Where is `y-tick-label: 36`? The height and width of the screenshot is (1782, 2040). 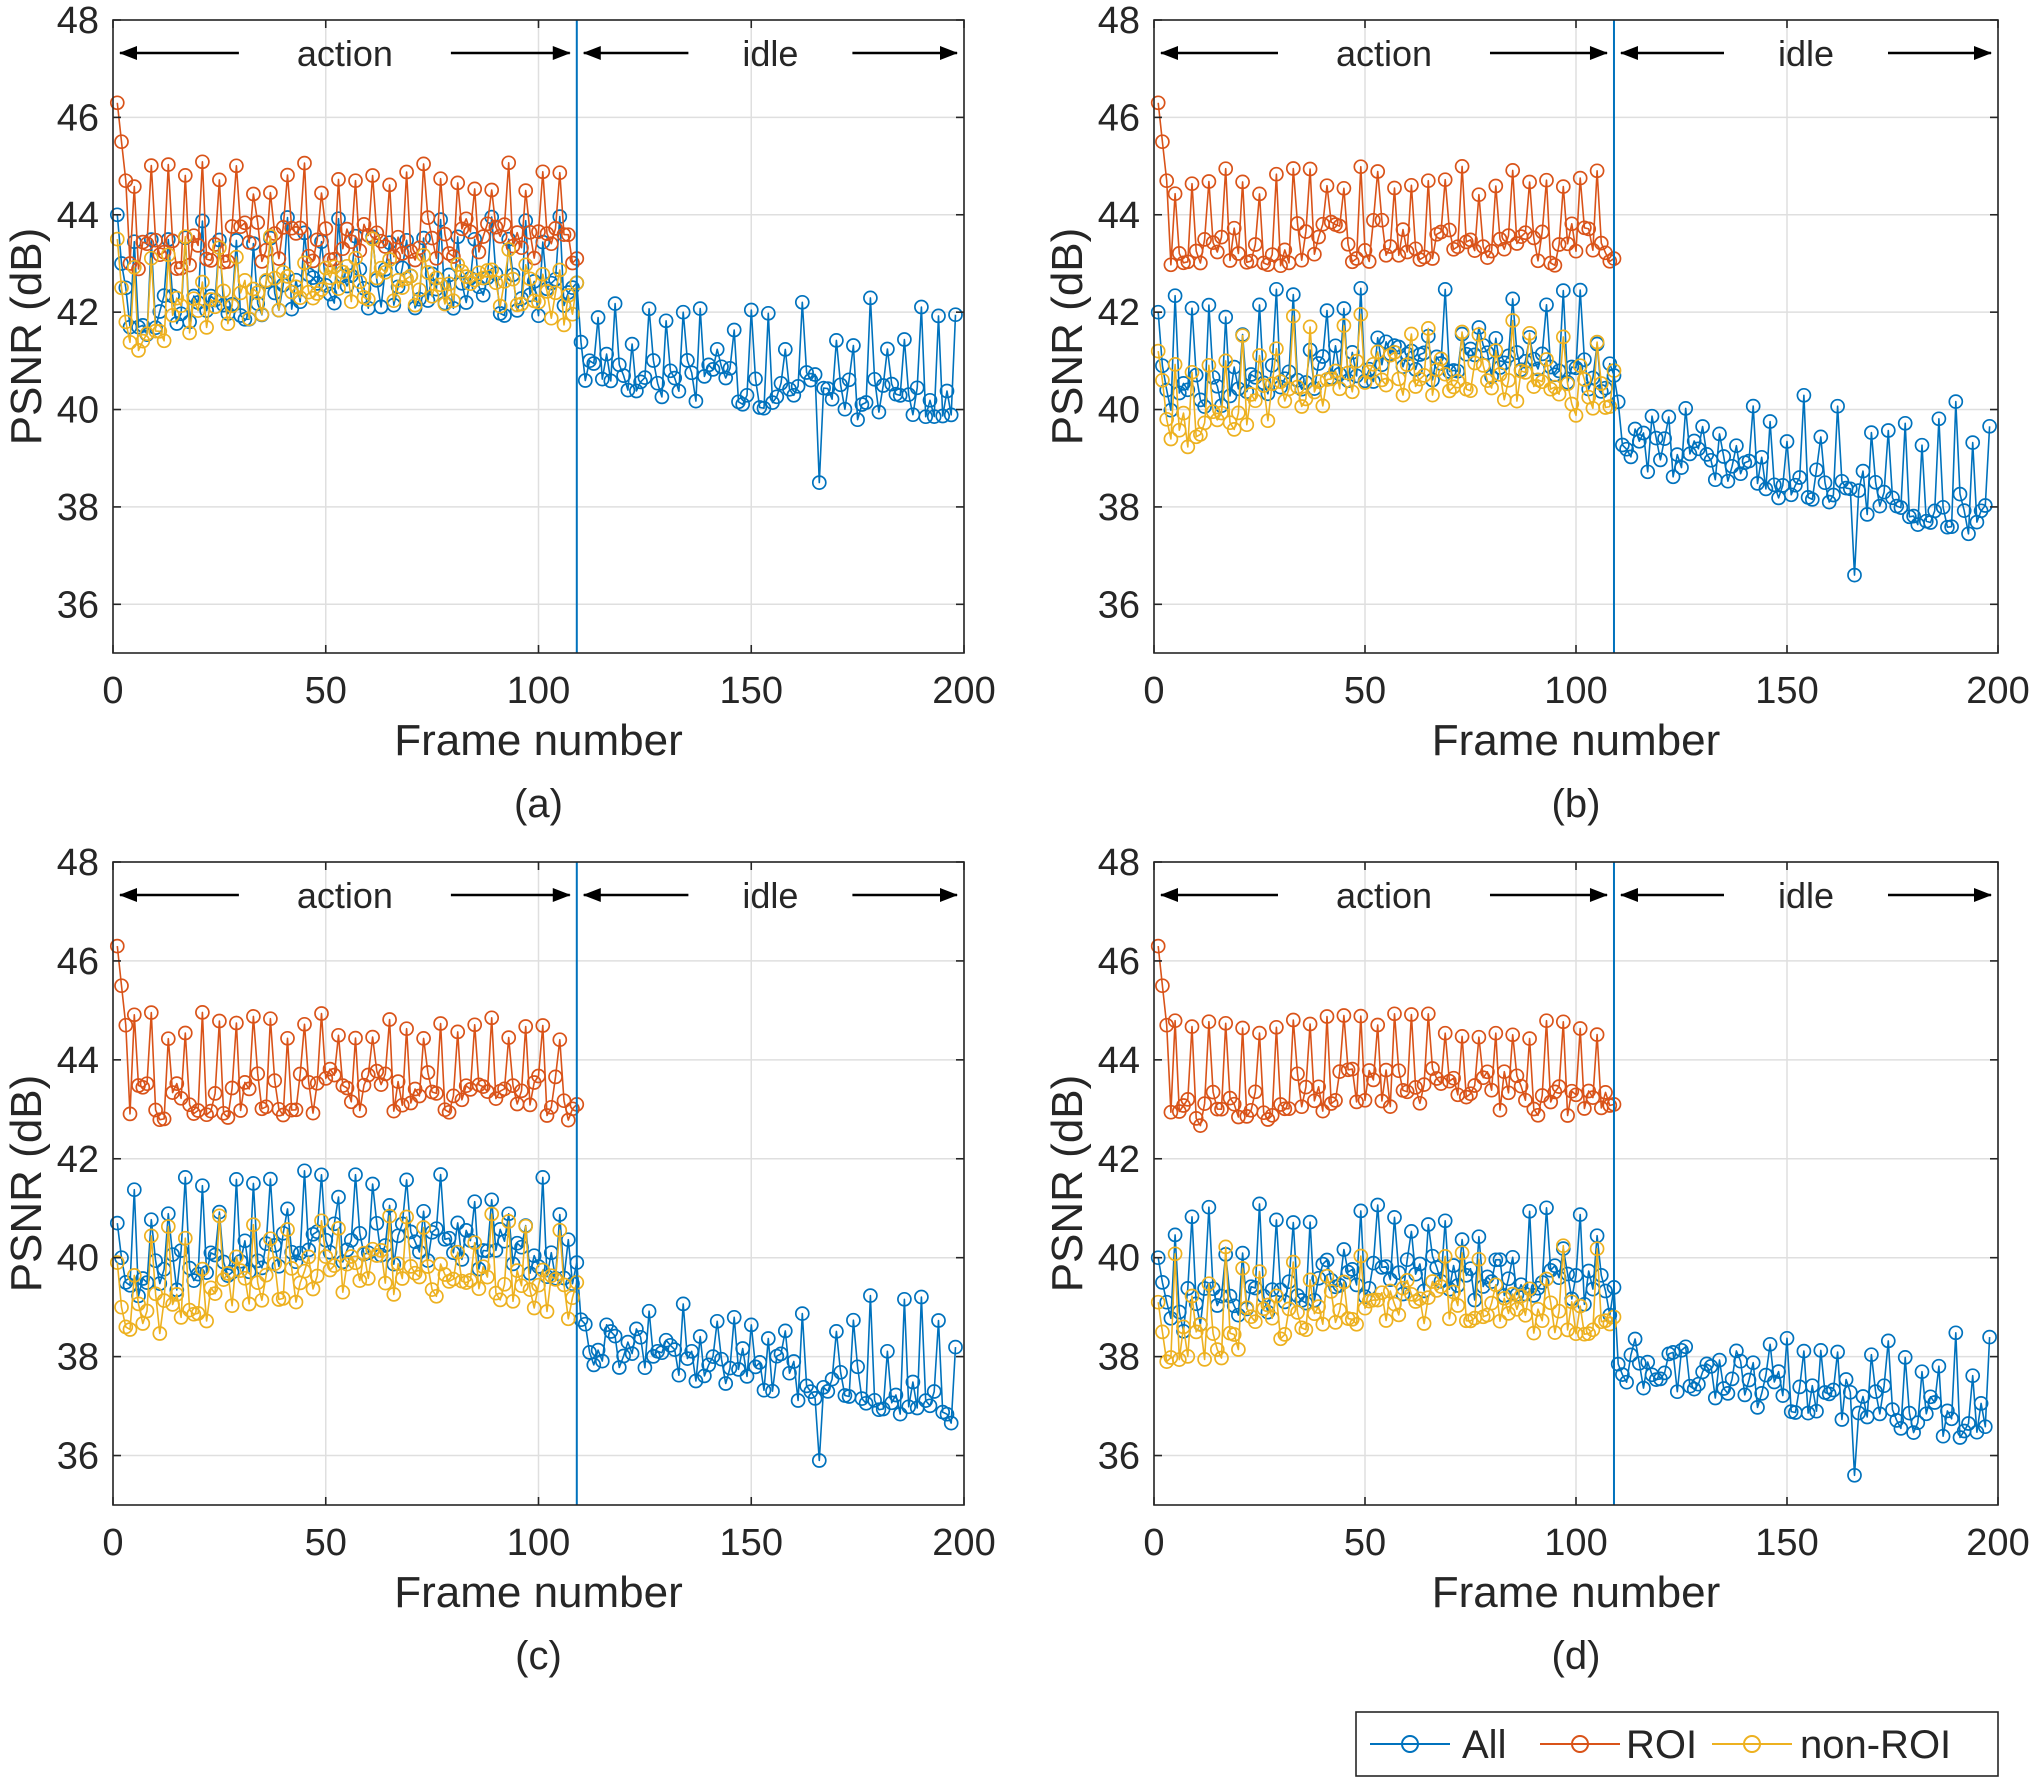
y-tick-label: 36 is located at coordinates (1119, 1457).